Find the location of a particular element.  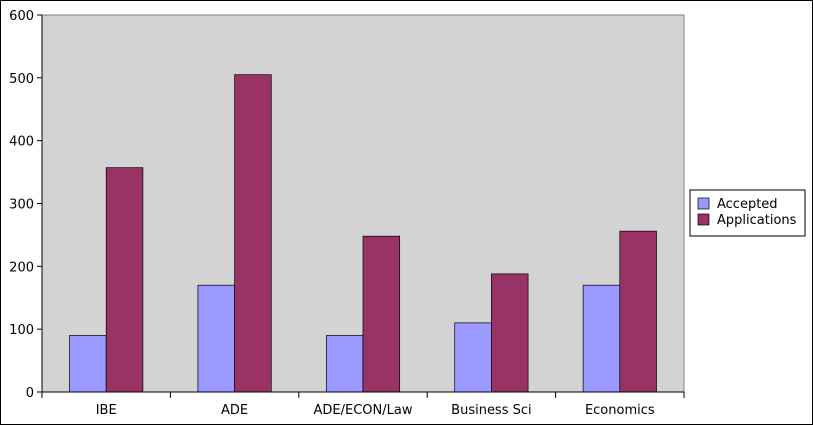

y-tick-label: 0 is located at coordinates (30, 393).